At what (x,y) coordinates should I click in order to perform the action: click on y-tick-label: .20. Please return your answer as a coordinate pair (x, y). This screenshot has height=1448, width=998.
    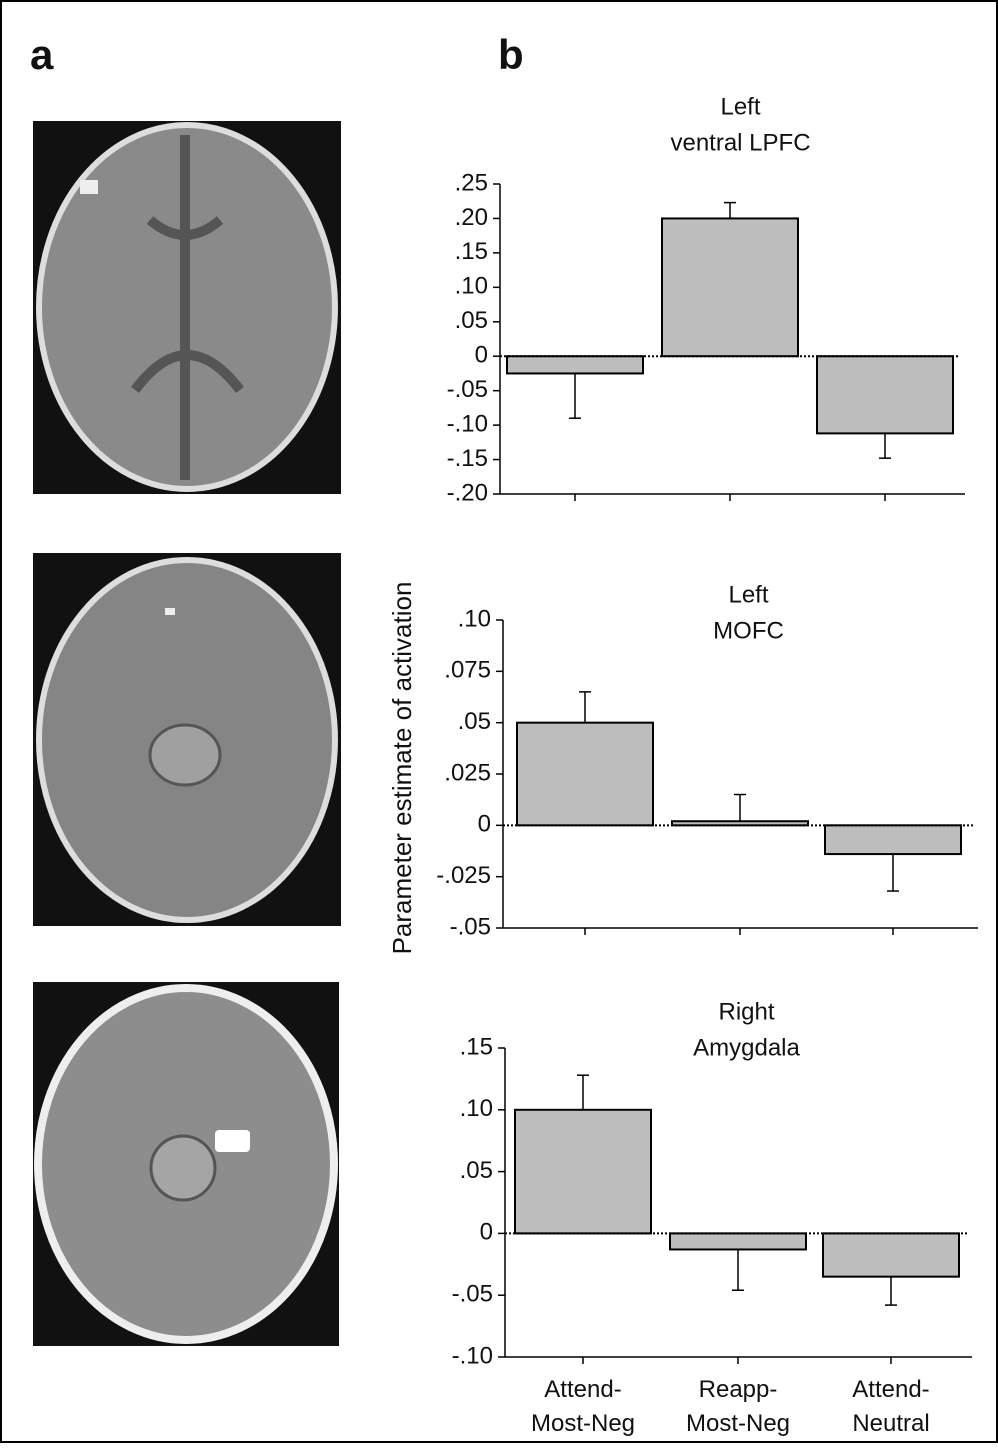
    Looking at the image, I should click on (471, 217).